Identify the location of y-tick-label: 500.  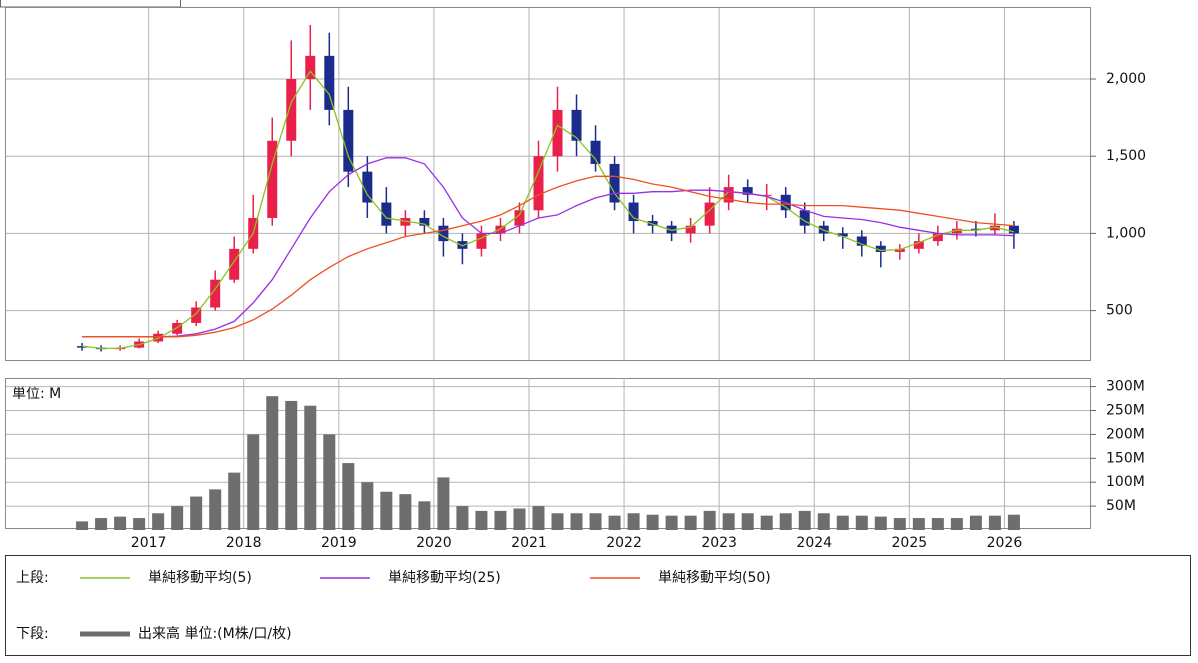
(1119, 311).